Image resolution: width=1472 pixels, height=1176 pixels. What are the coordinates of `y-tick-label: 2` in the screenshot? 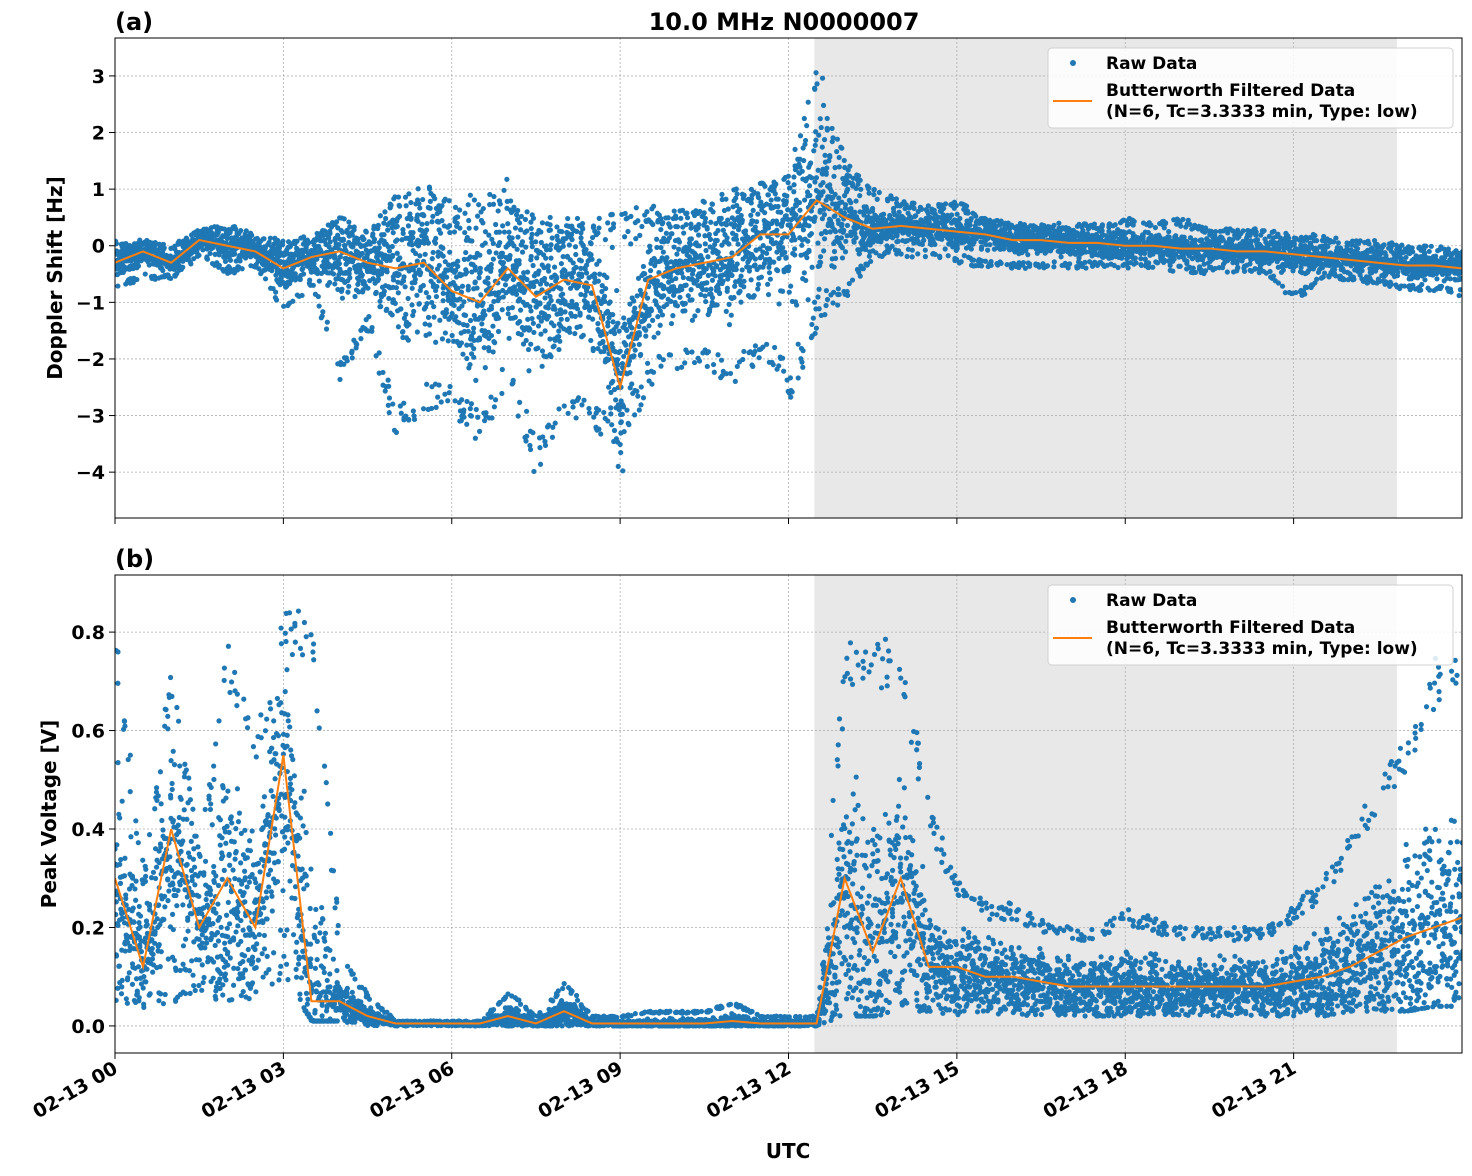 It's located at (98, 134).